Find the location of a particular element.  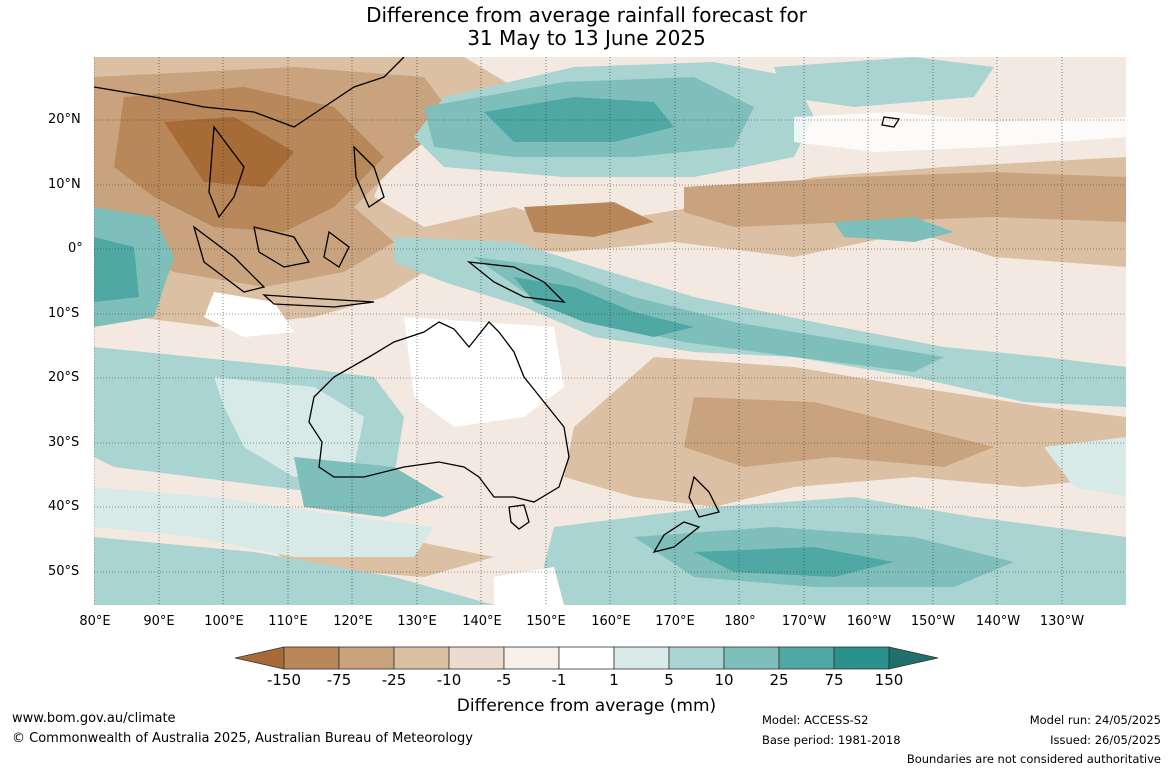

title-line-2: 31 May to 13 June 2025 is located at coordinates (586, 38).